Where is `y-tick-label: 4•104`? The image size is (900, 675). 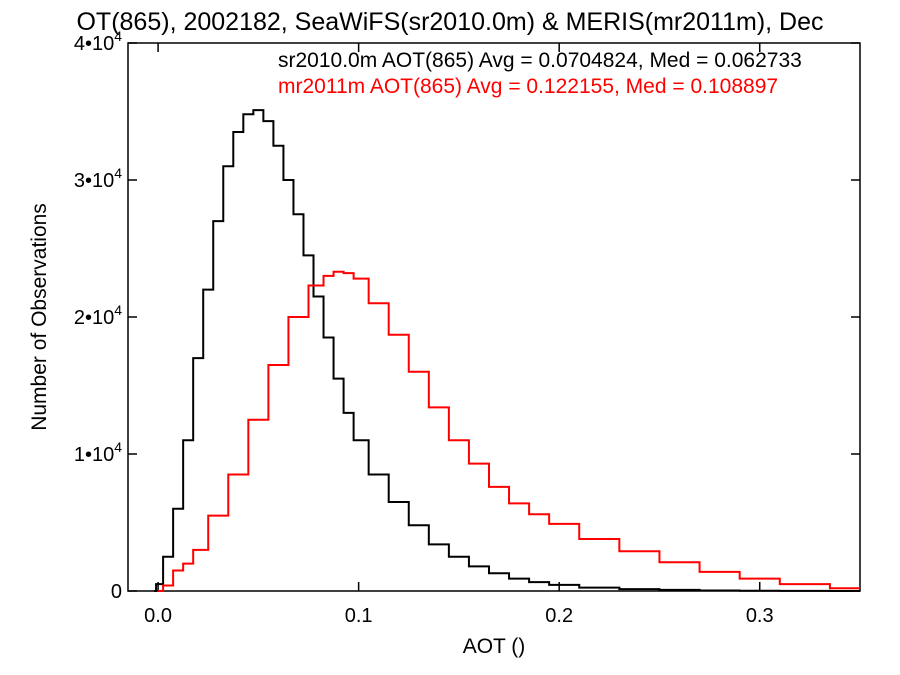 y-tick-label: 4•104 is located at coordinates (98, 41).